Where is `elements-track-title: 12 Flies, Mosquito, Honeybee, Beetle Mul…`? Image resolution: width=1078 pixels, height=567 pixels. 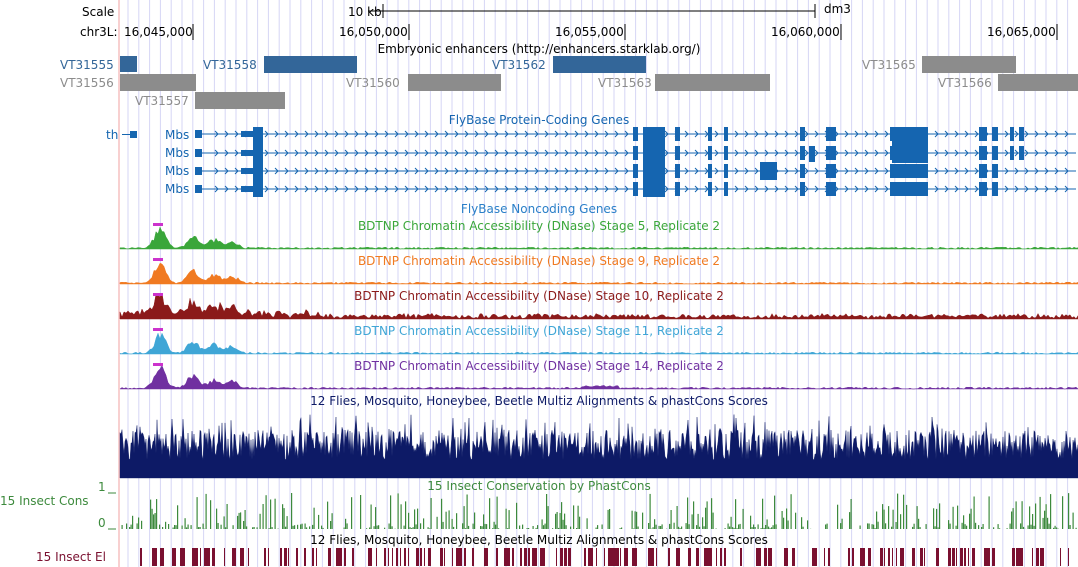 elements-track-title: 12 Flies, Mosquito, Honeybee, Beetle Mul… is located at coordinates (539, 540).